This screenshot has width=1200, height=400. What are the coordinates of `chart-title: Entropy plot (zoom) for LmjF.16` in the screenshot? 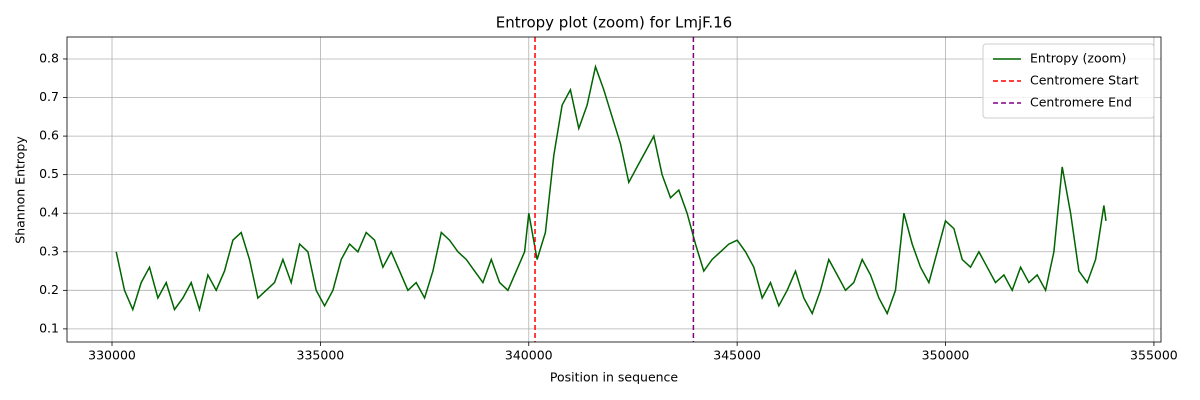 It's located at (614, 23).